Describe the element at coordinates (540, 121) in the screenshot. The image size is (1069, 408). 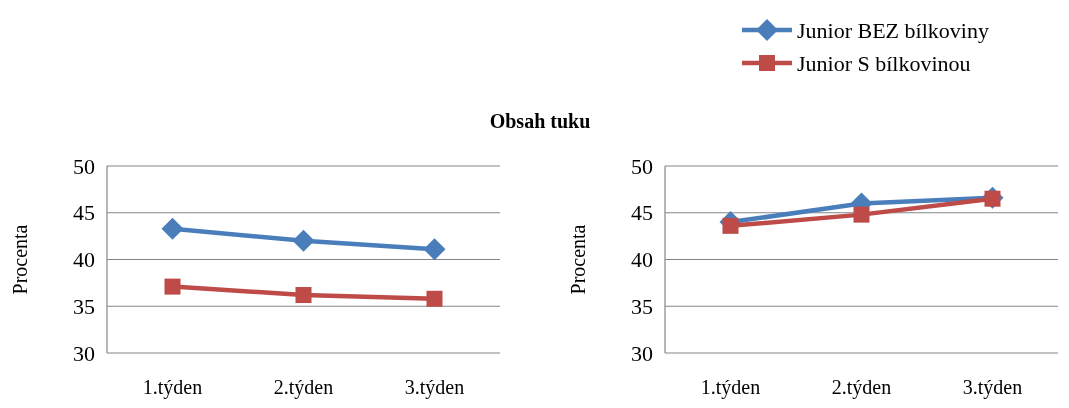
I see `text: Obsah tuku` at that location.